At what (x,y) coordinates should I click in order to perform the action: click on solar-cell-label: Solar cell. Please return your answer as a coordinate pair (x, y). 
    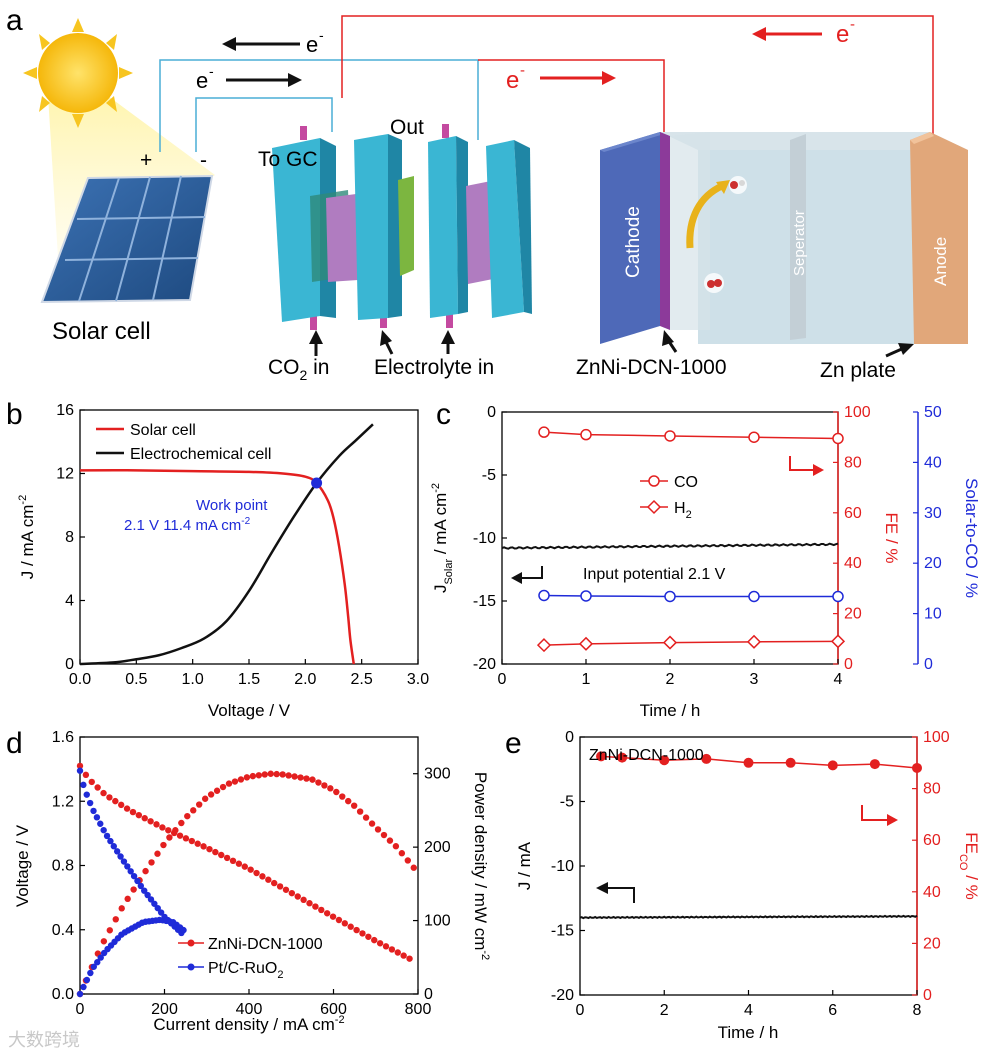
    Looking at the image, I should click on (101, 331).